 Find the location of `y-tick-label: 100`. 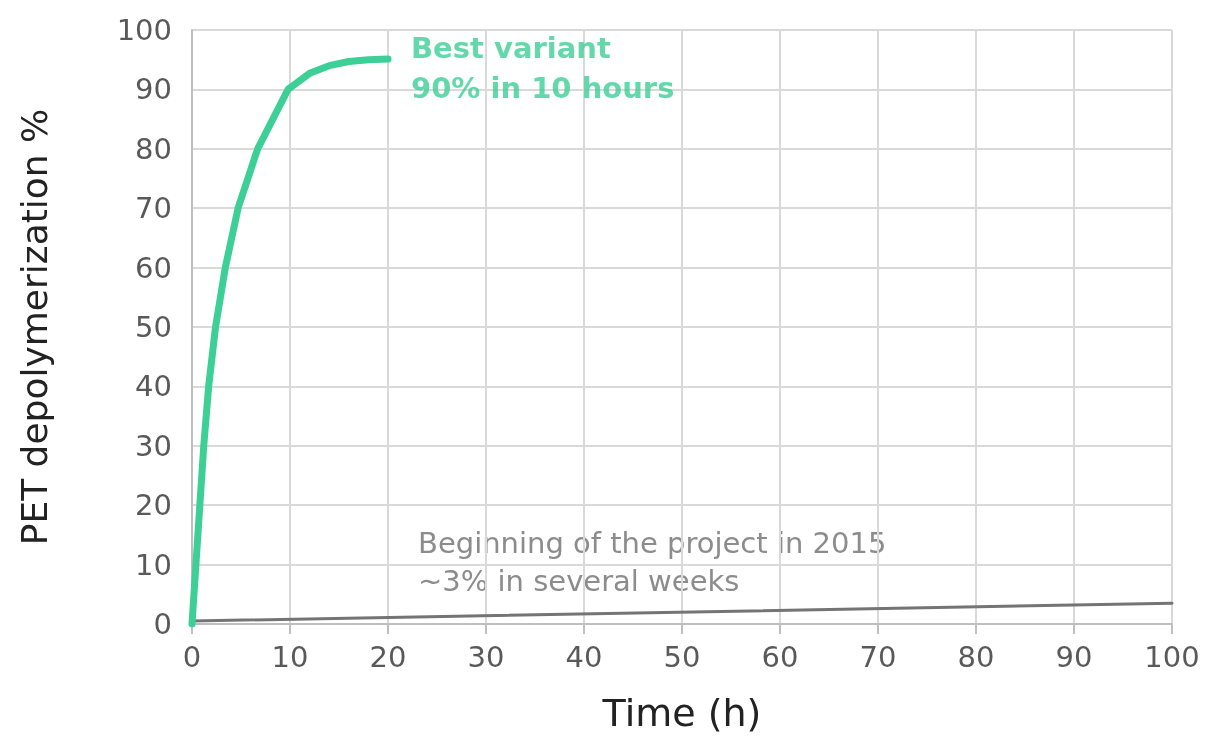

y-tick-label: 100 is located at coordinates (144, 30).